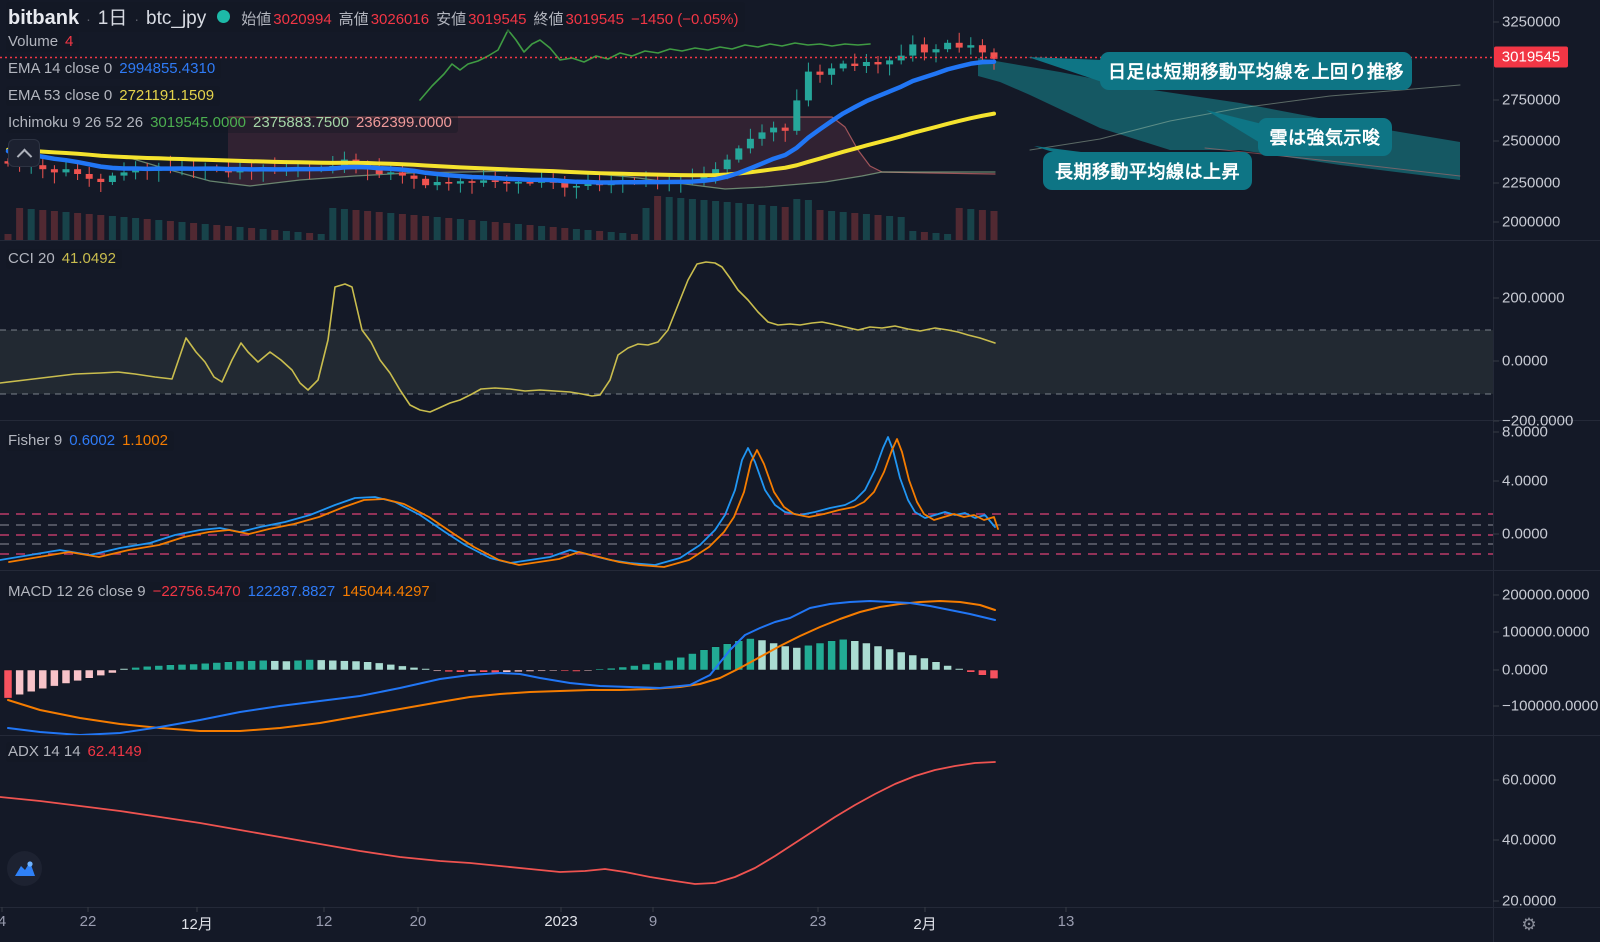 The image size is (1600, 942). What do you see at coordinates (77, 591) in the screenshot?
I see `macd-name: MACD 12 26 close 9` at bounding box center [77, 591].